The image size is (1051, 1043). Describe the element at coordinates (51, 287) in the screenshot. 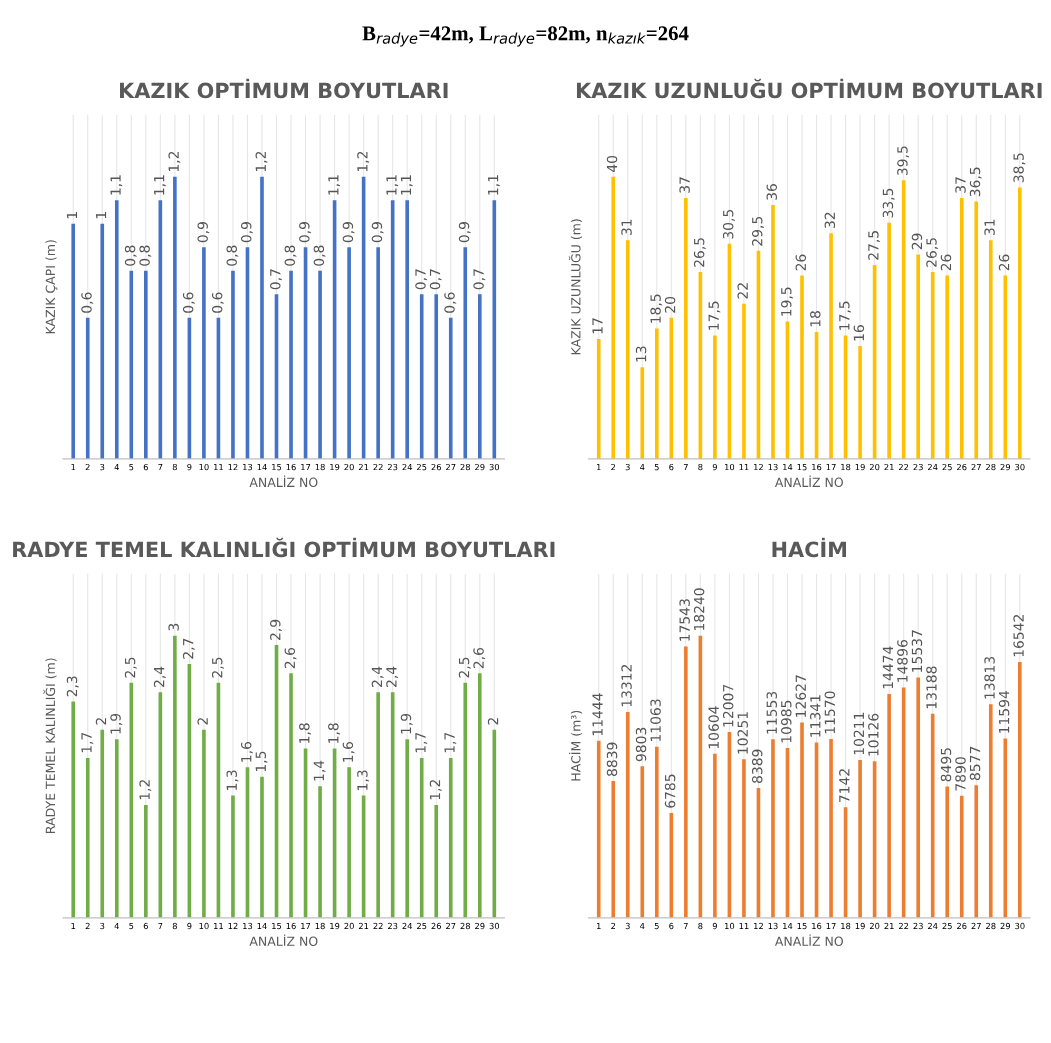

I see `y-axis-title: KAZIK ÇAPI (m)` at that location.